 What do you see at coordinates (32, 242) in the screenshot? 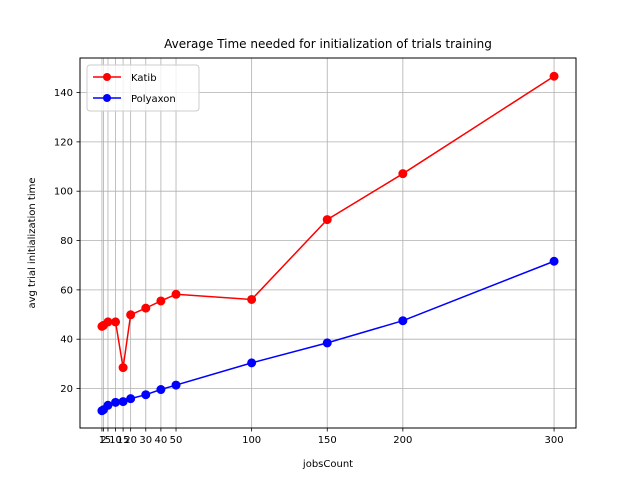
I see `y-axis-label: avg trial initialization time` at bounding box center [32, 242].